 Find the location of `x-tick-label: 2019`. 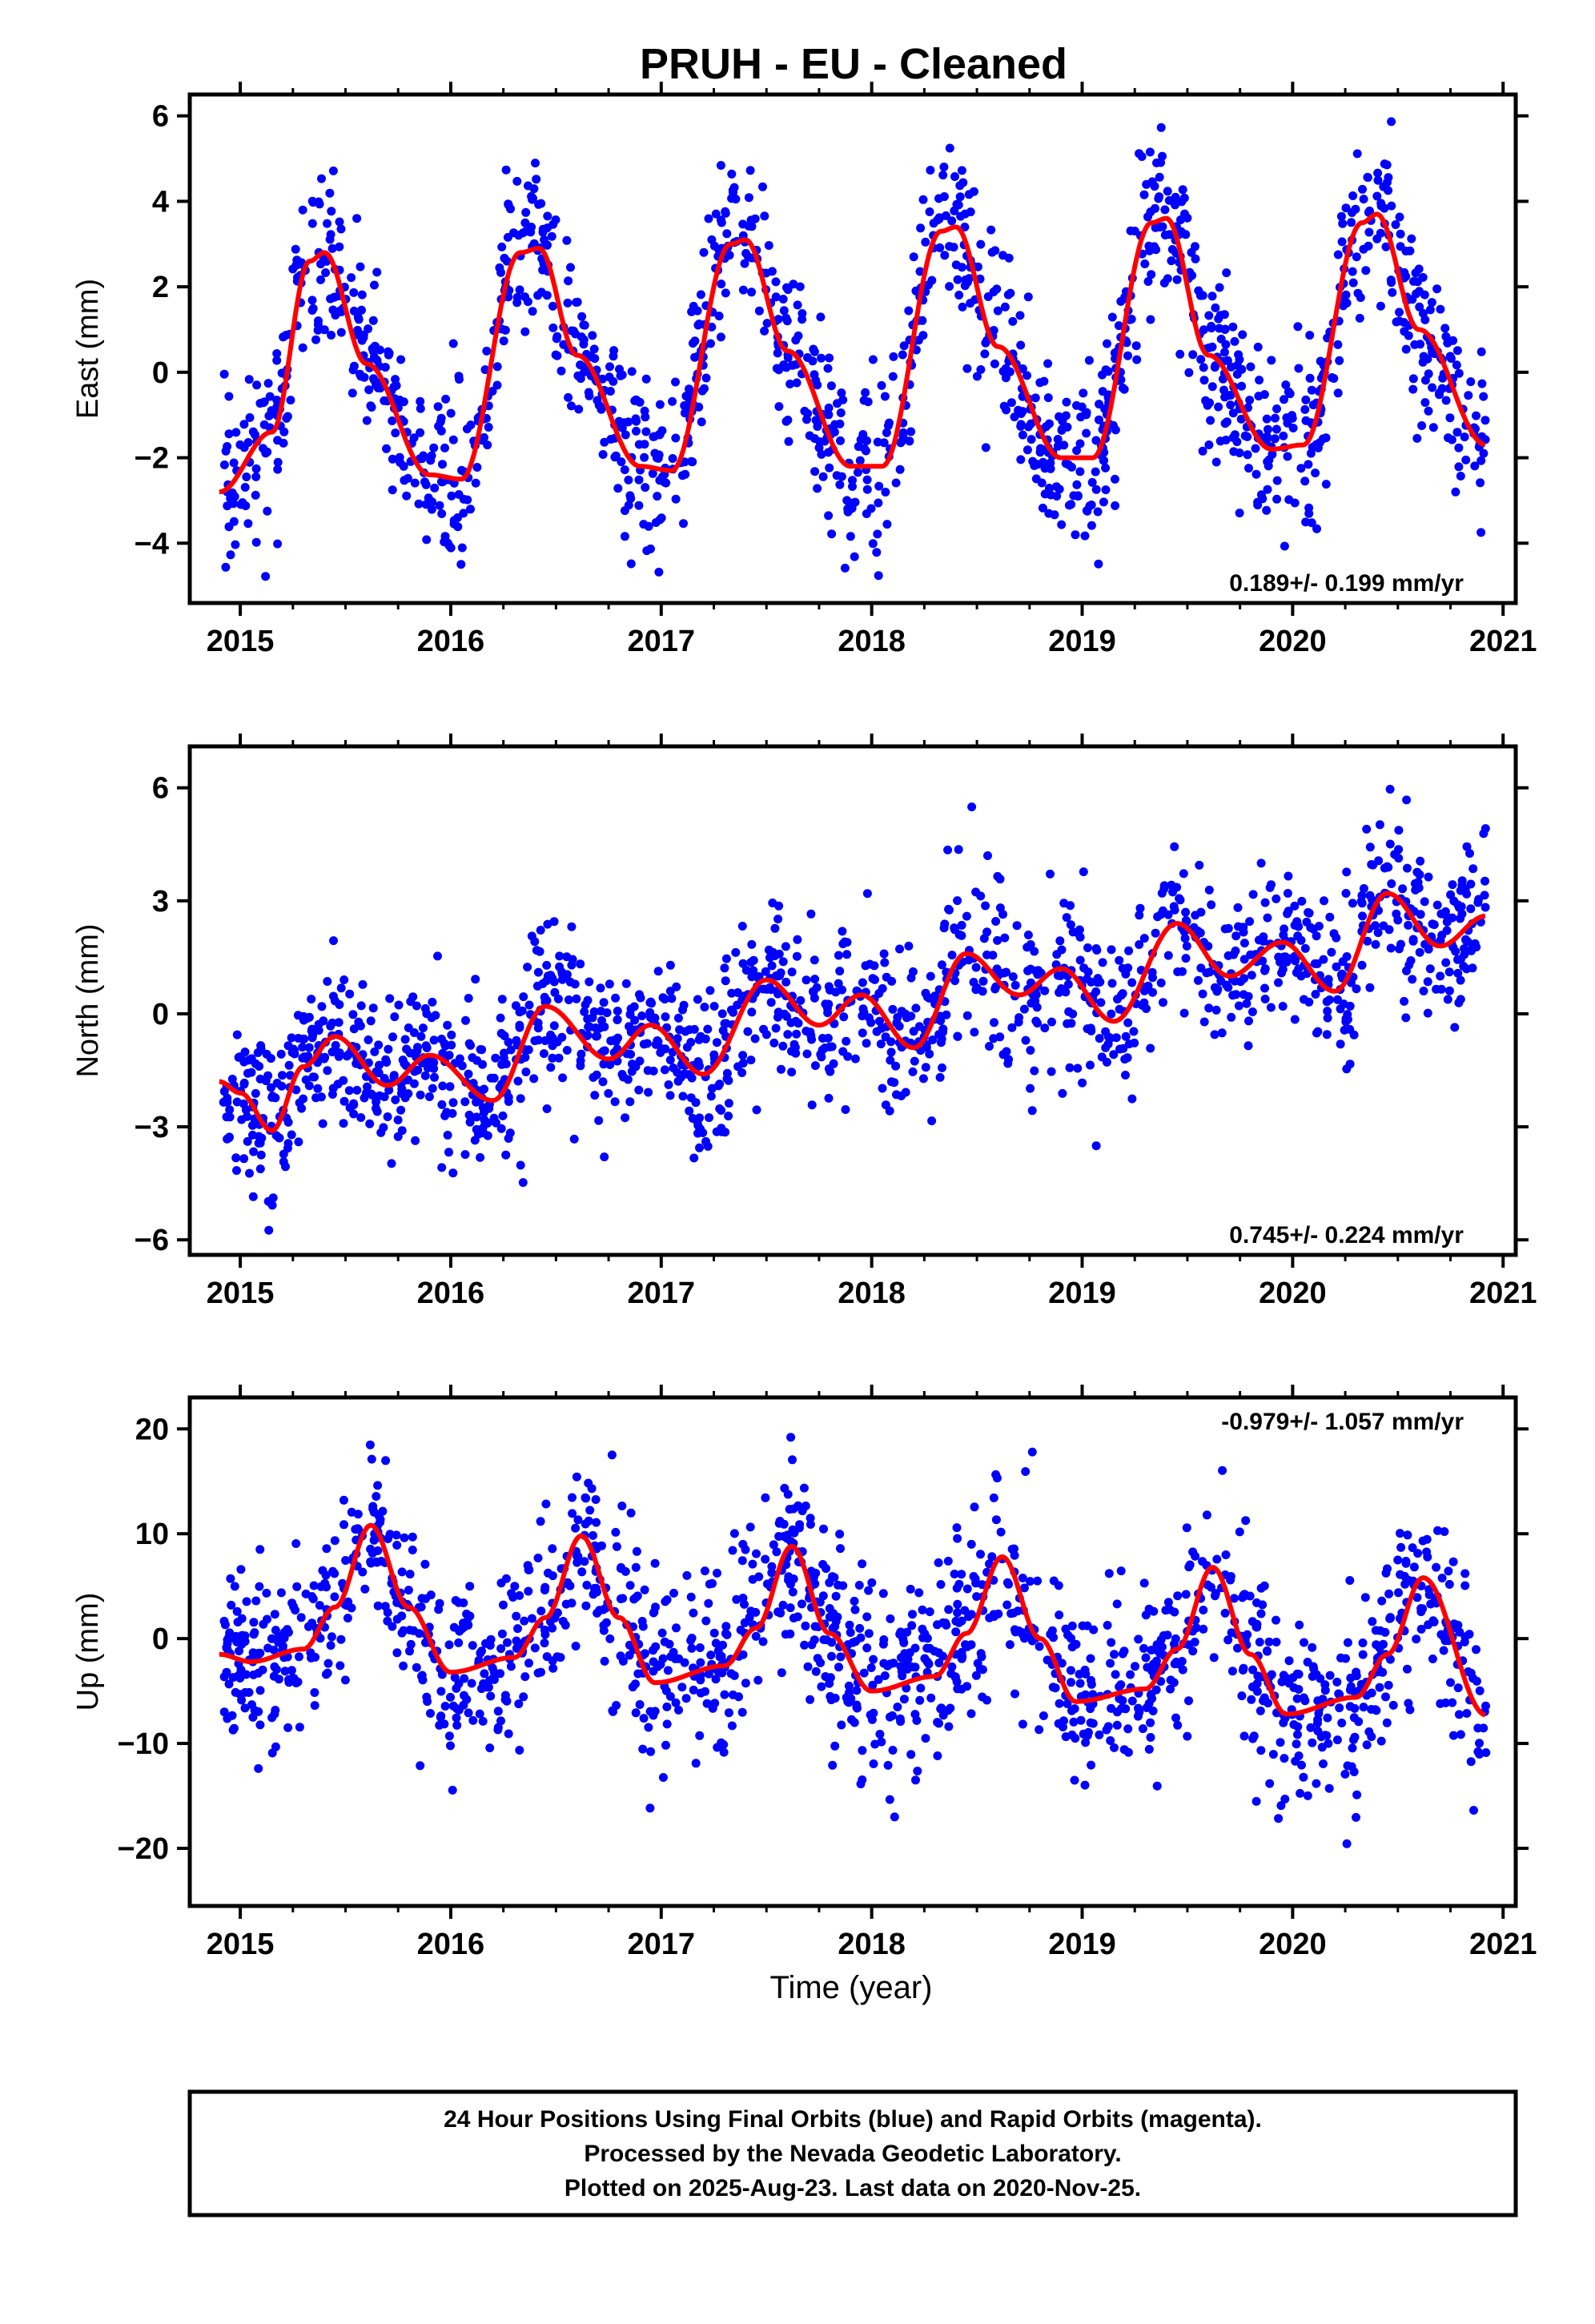

x-tick-label: 2019 is located at coordinates (1082, 1294).